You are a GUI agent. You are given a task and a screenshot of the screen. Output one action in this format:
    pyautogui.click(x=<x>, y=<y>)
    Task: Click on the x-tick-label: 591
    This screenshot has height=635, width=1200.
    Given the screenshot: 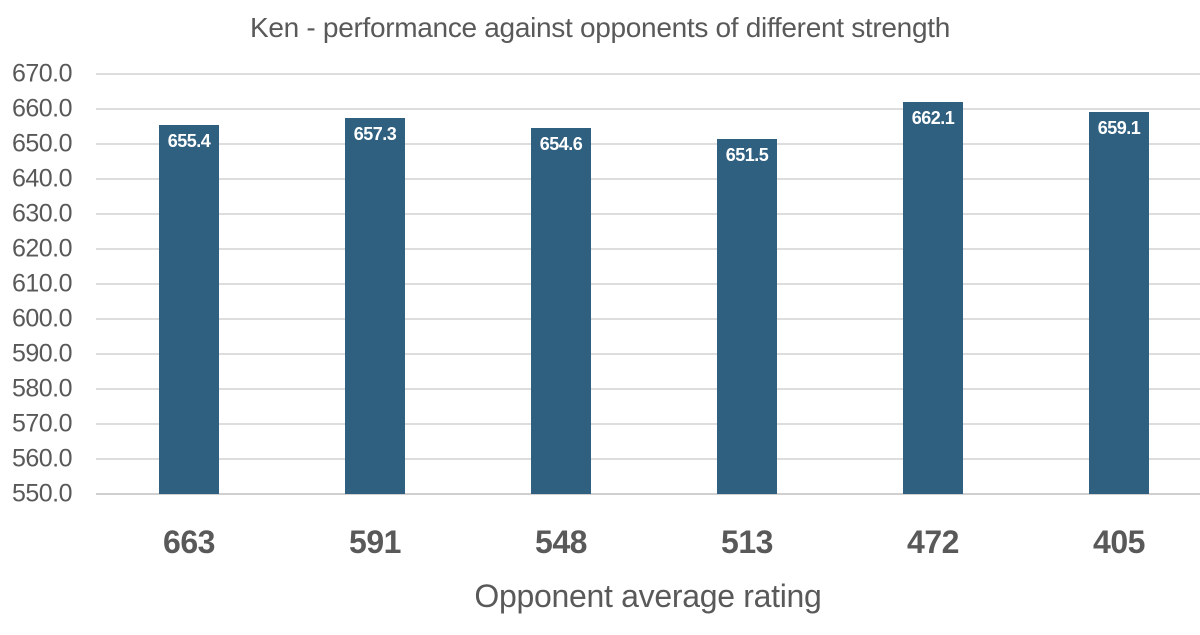 What is the action you would take?
    pyautogui.click(x=375, y=542)
    